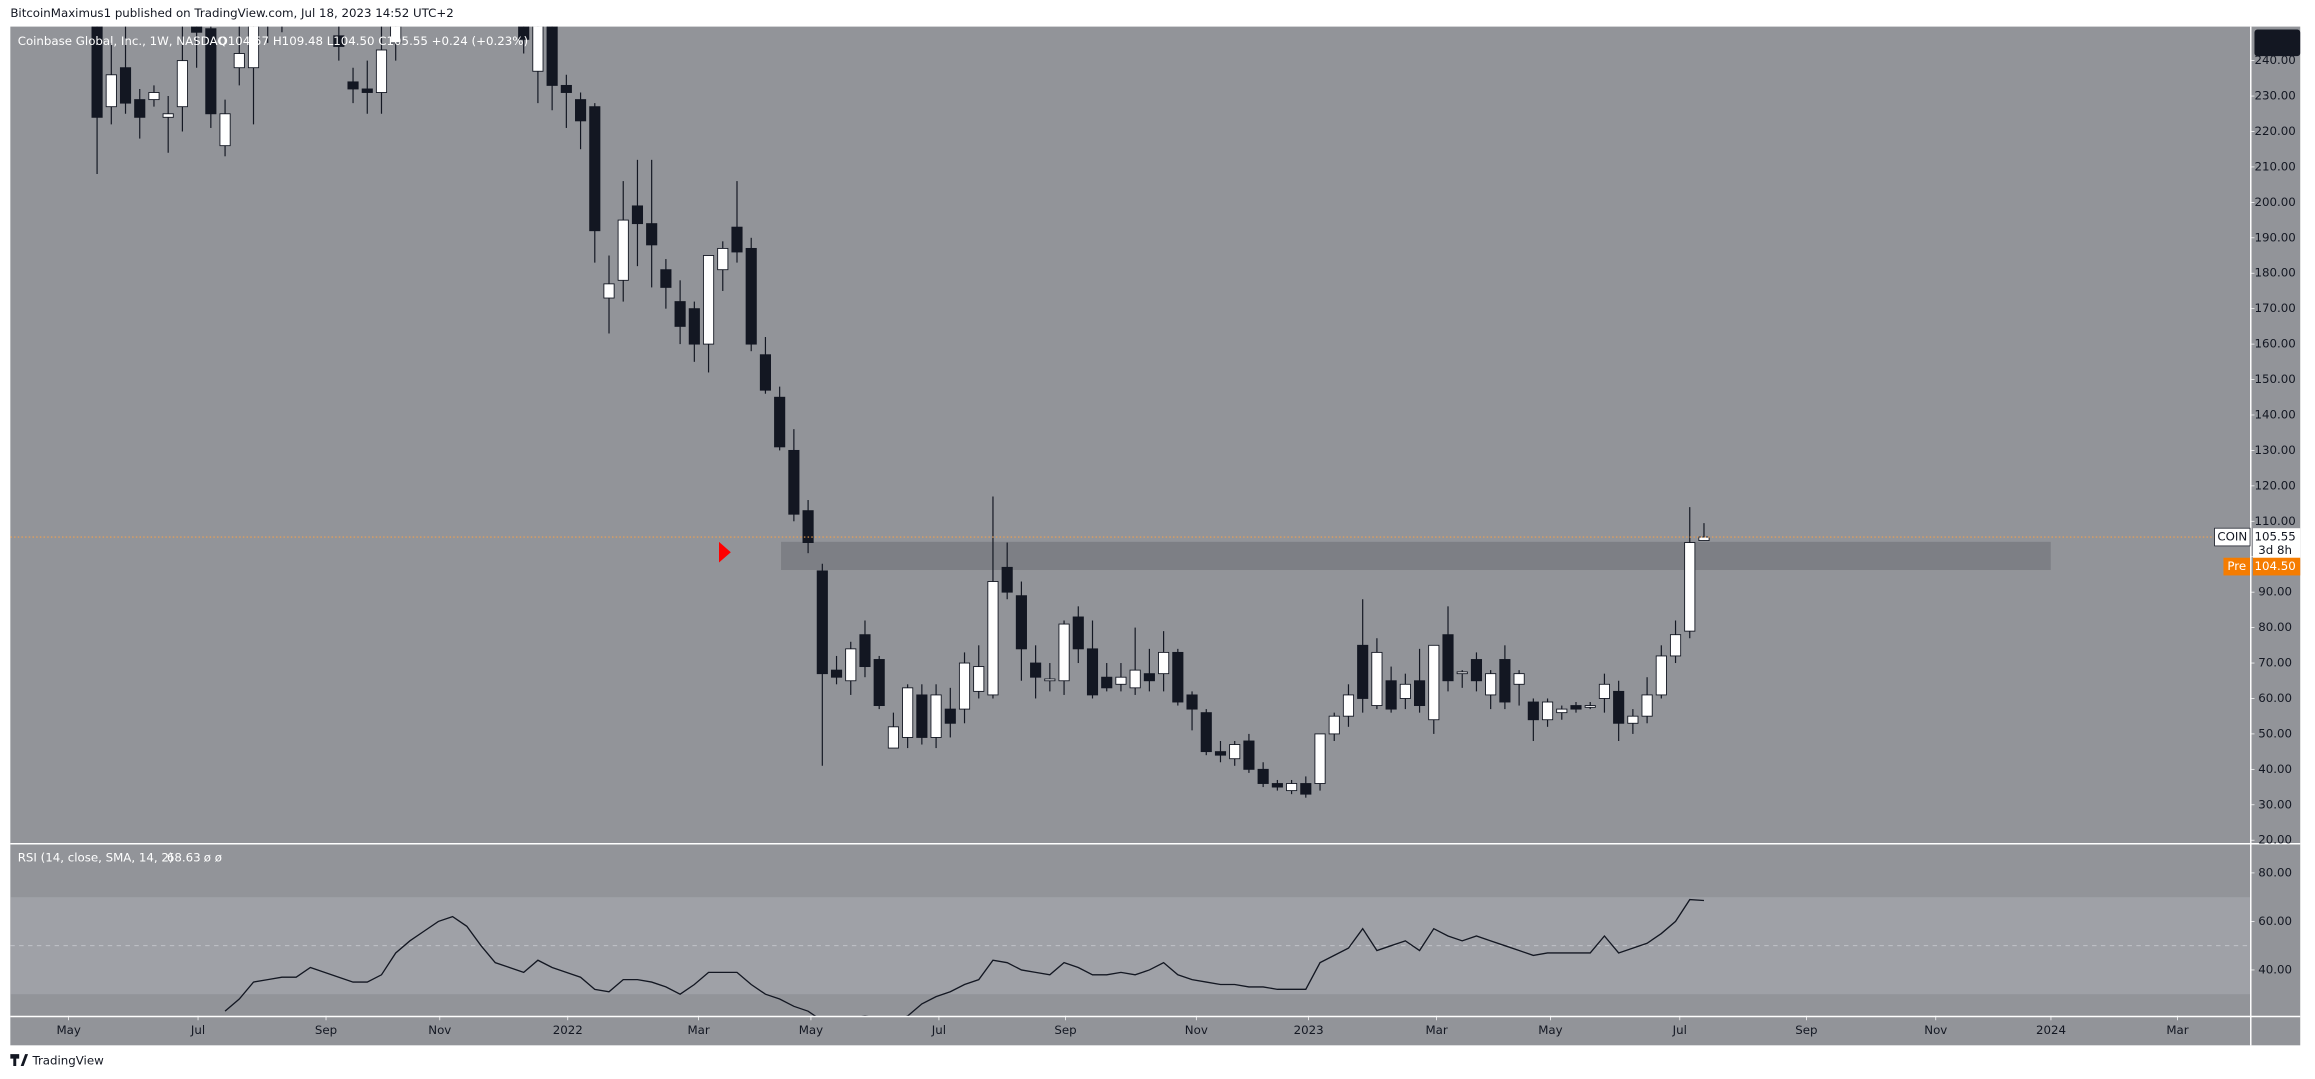 This screenshot has width=2315, height=1079. Describe the element at coordinates (326, 1030) in the screenshot. I see `x-tick-label: Sep` at that location.